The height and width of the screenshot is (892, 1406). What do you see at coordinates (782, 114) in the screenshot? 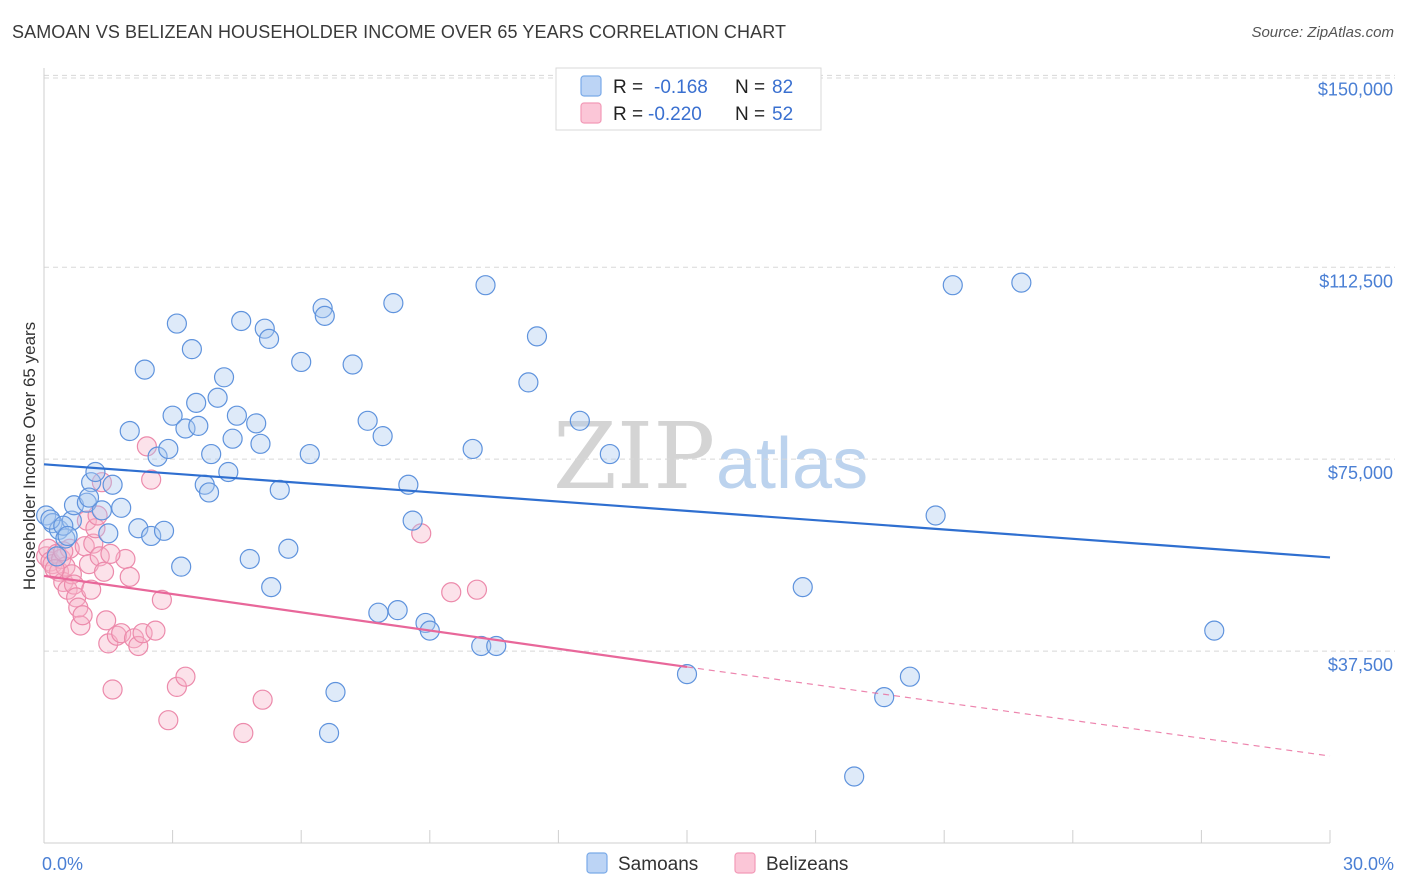
I see `legend-n-value-belizeans: 52` at bounding box center [782, 114].